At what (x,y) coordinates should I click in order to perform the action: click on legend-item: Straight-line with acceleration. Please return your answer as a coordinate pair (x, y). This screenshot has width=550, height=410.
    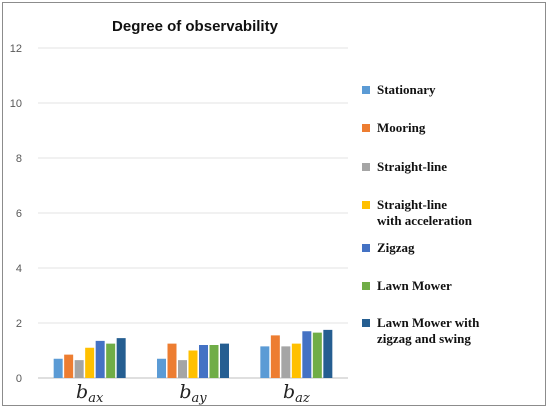
    Looking at the image, I should click on (417, 213).